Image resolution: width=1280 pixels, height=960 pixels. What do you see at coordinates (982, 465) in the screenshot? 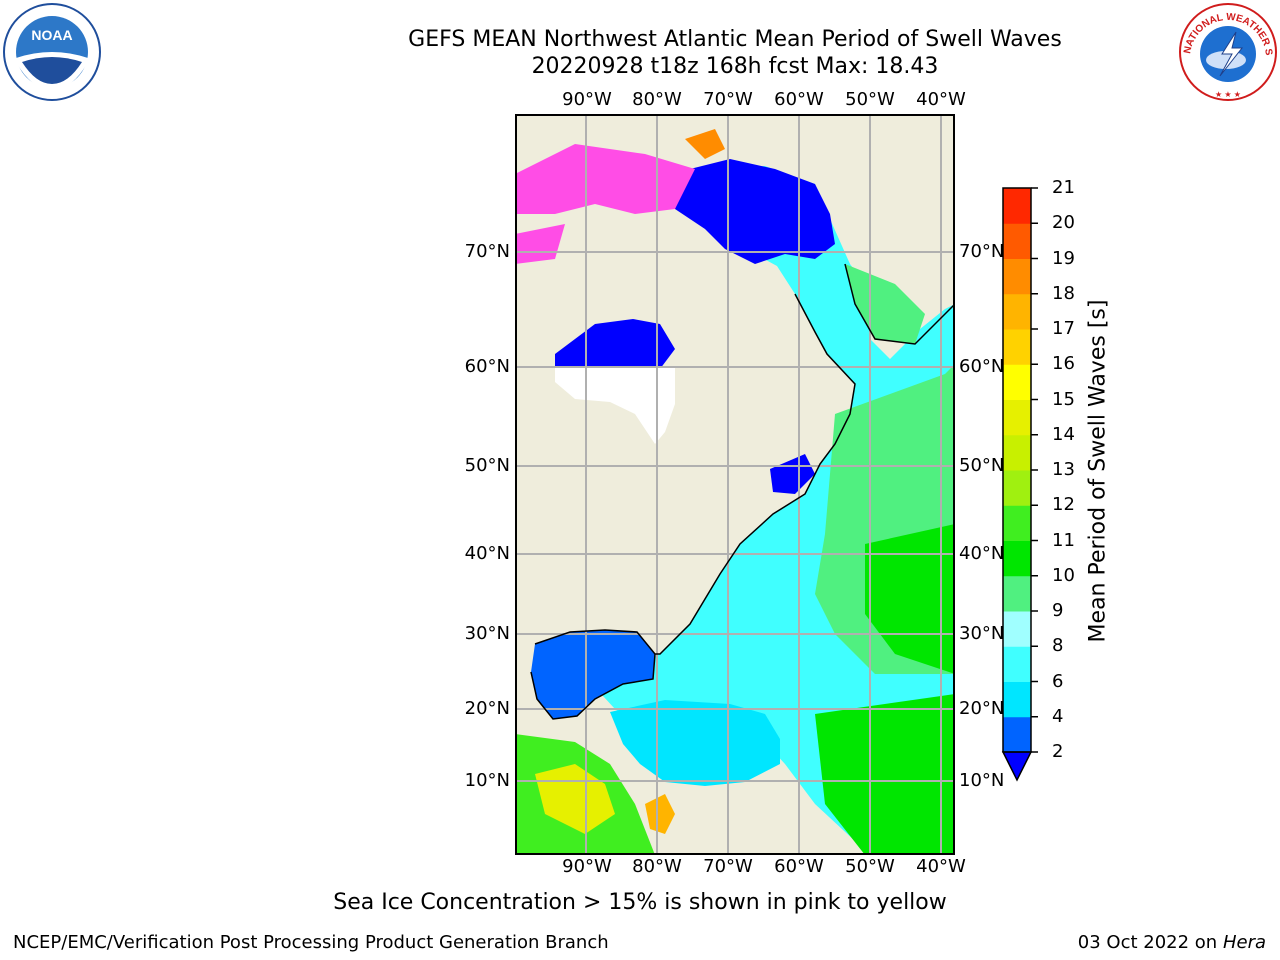
I see `lat-label-right-50n: 50°N` at bounding box center [982, 465].